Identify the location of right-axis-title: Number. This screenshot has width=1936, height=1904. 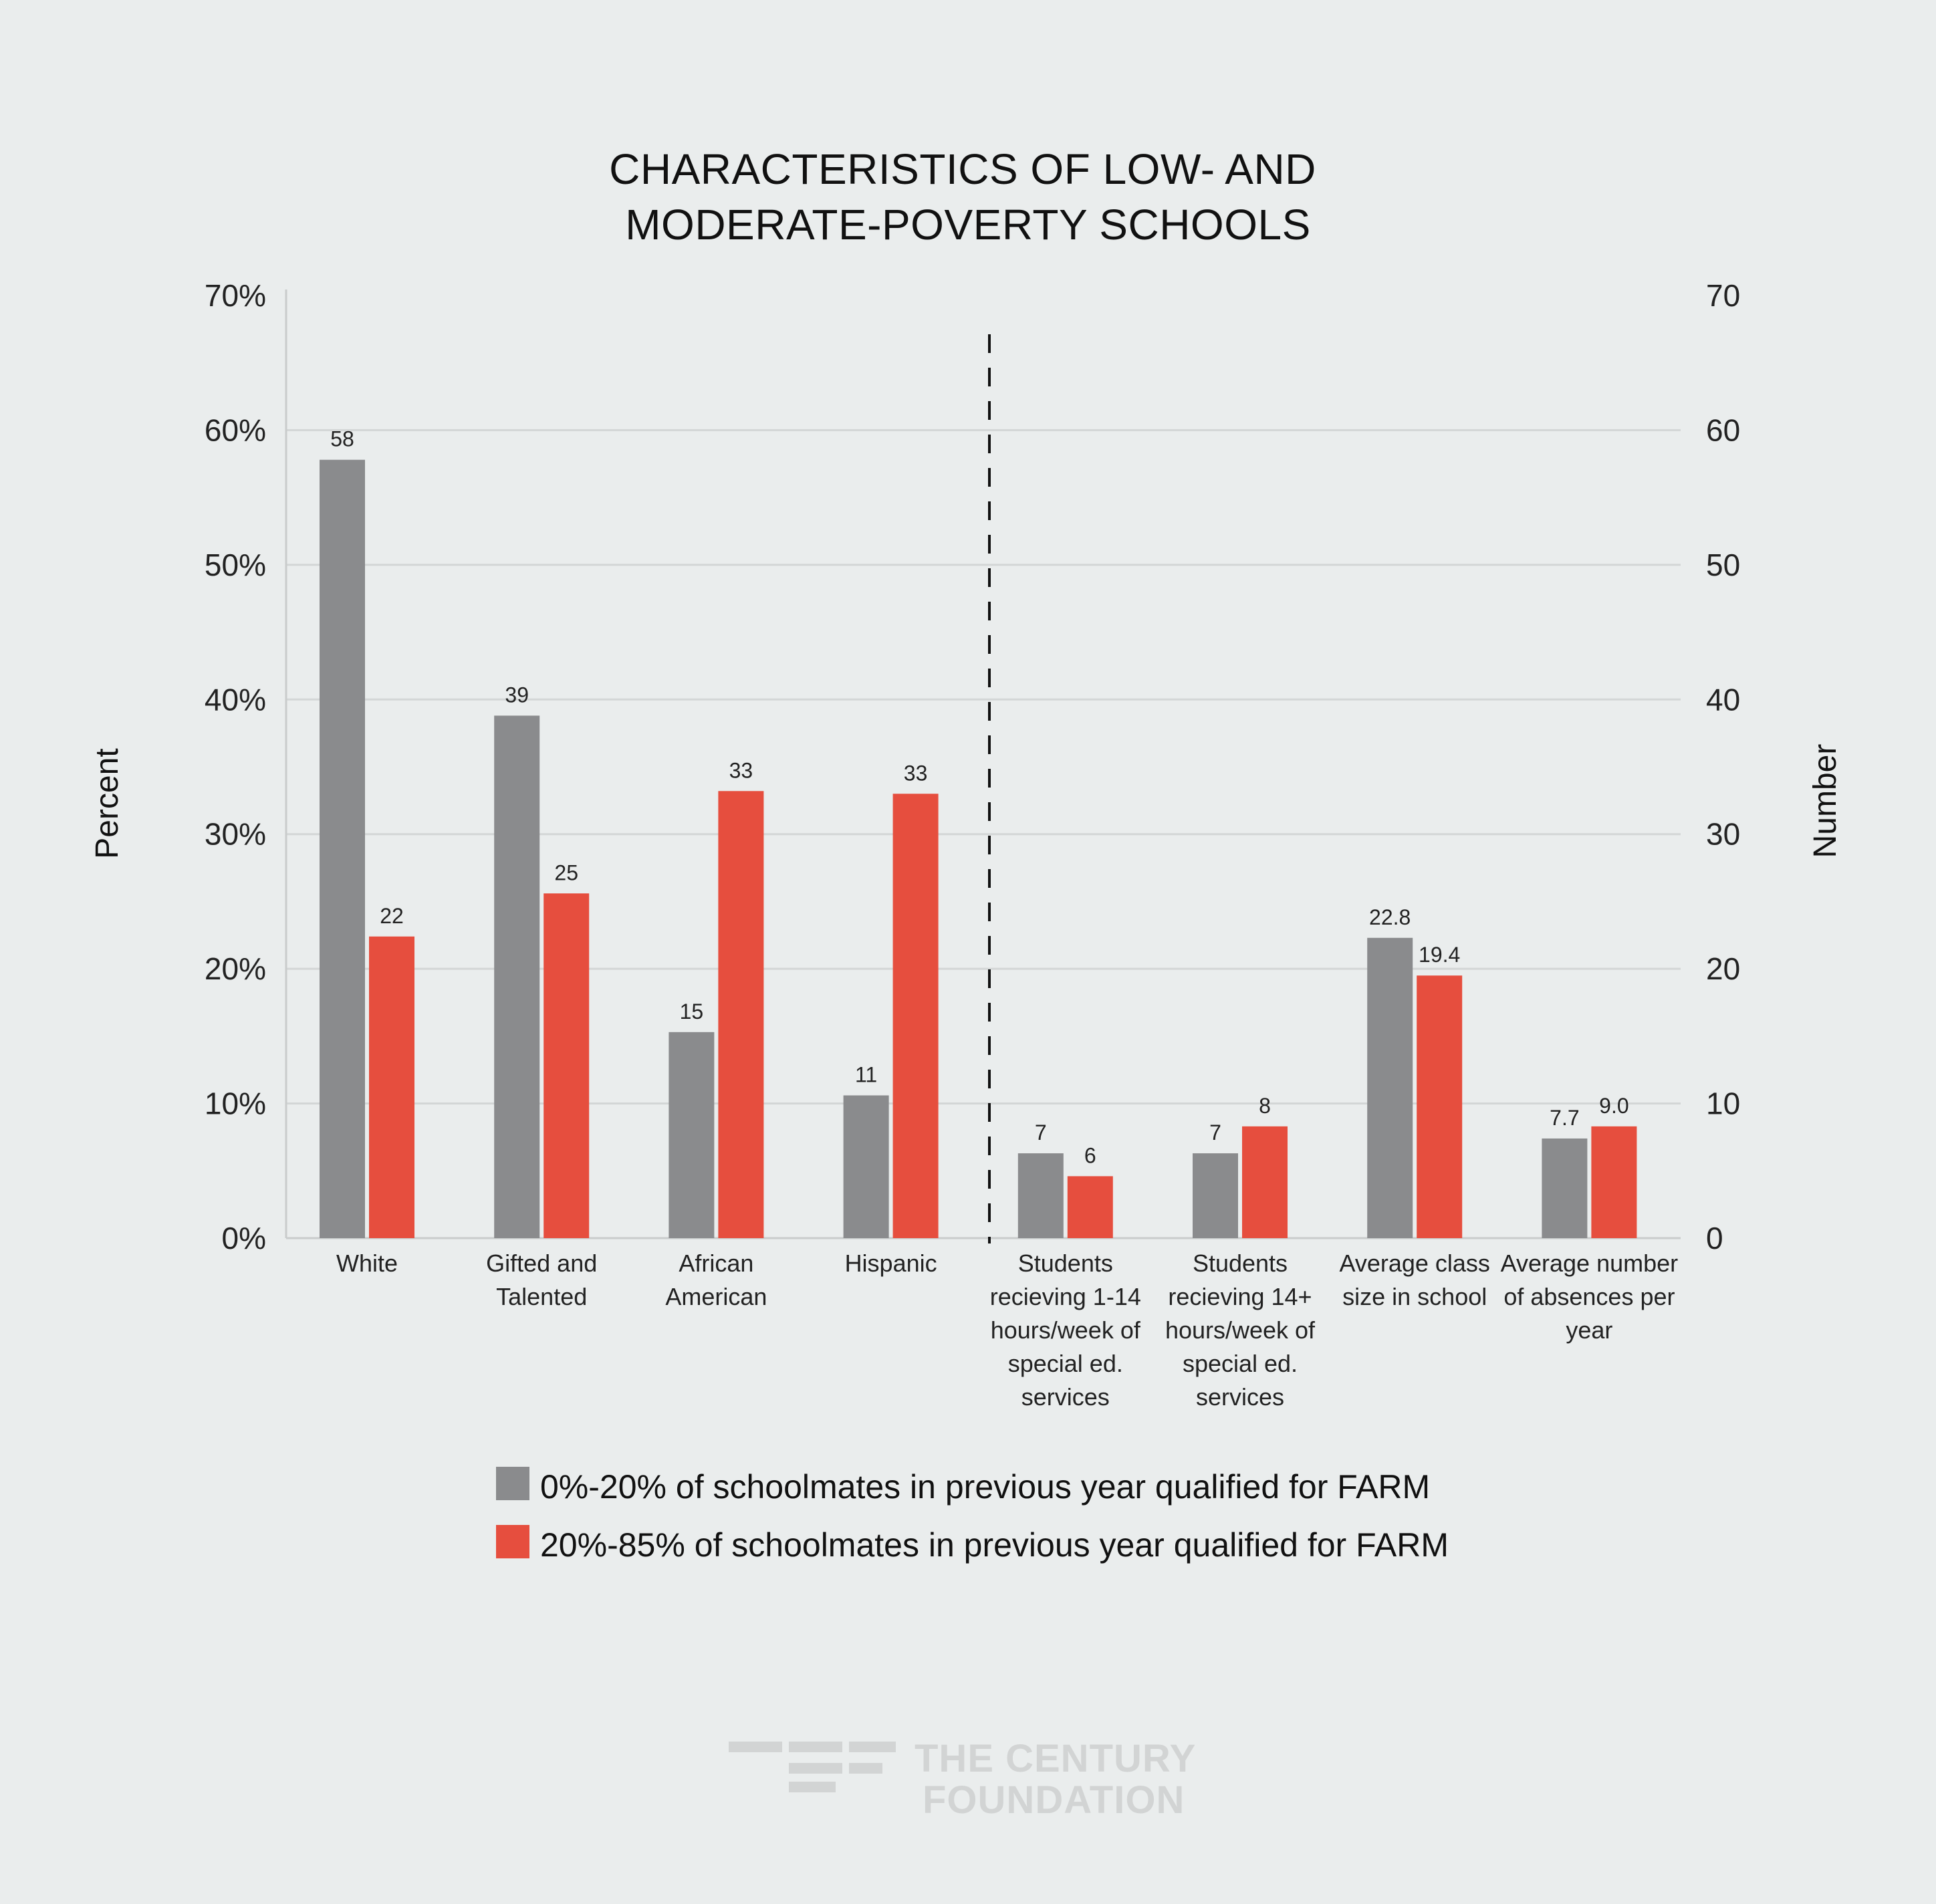
(1825, 801).